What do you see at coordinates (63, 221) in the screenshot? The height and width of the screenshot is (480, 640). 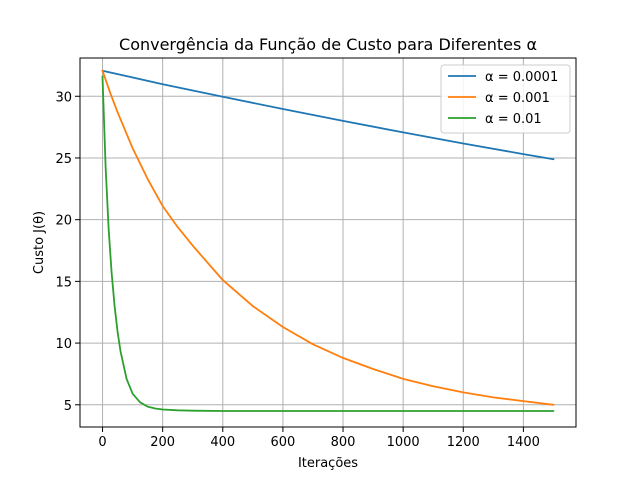 I see `y-tick-label: 20` at bounding box center [63, 221].